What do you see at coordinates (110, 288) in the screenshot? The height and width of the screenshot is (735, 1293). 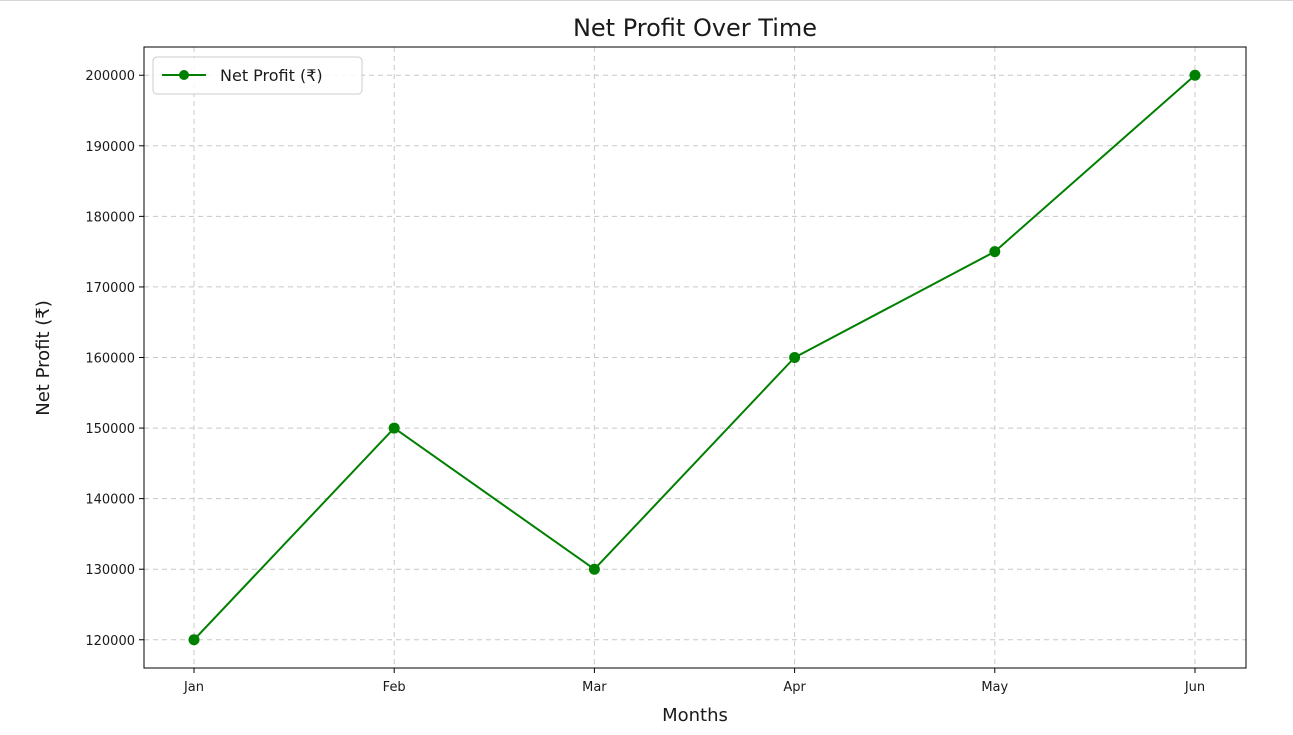 I see `y-tick-label: 170000` at bounding box center [110, 288].